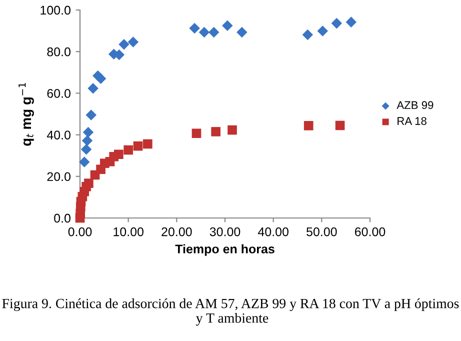 Image resolution: width=461 pixels, height=341 pixels. I want to click on x-axis-title: Tiempo en horas, so click(224, 250).